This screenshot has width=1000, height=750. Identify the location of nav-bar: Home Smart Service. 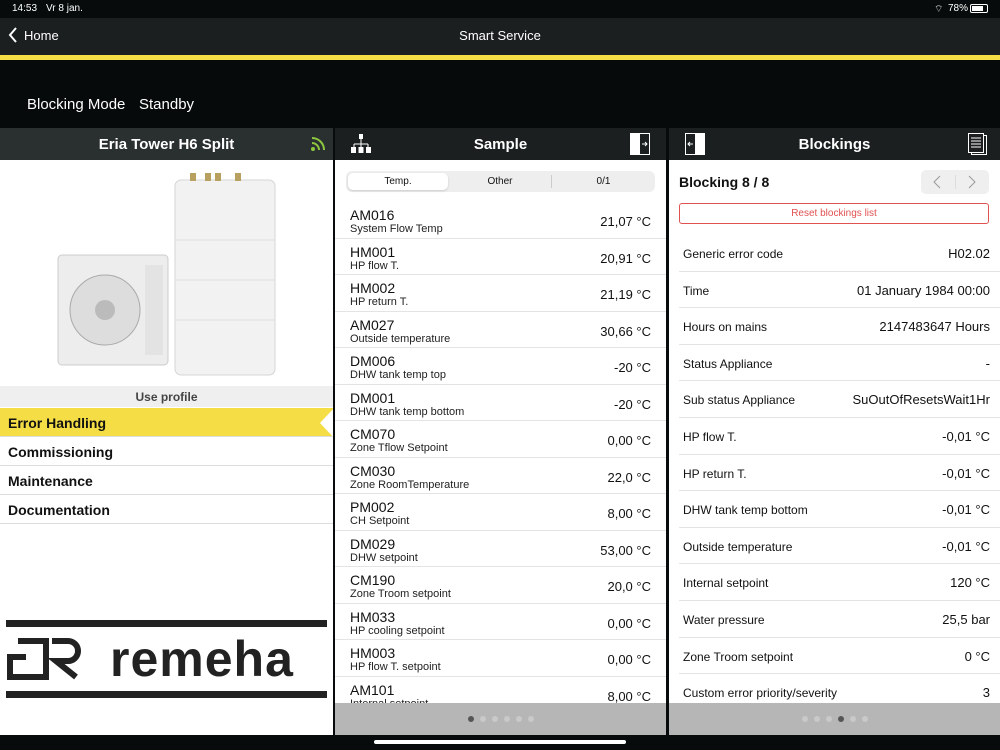
(500, 36).